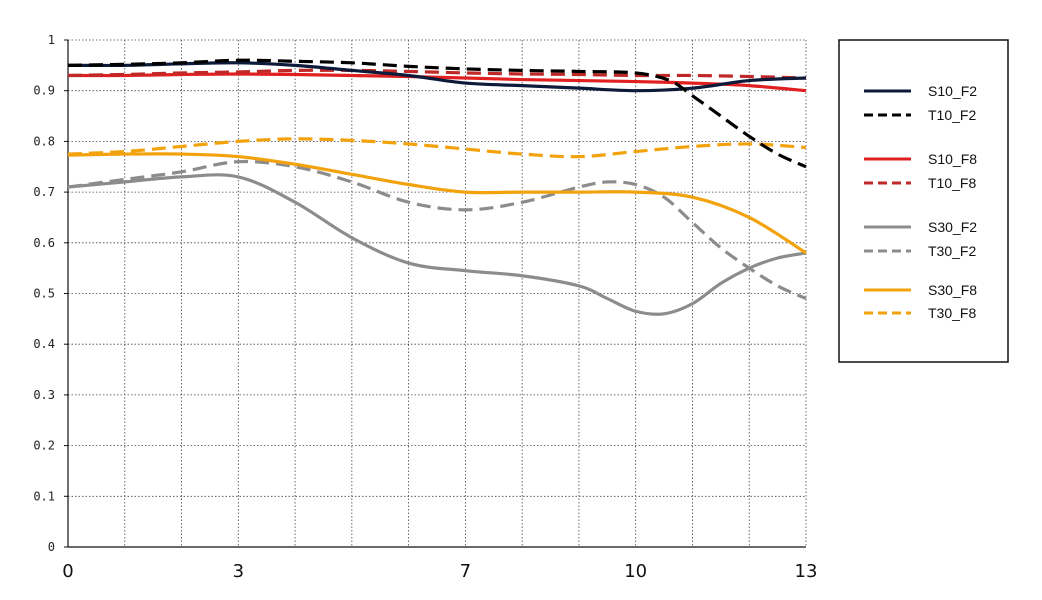  What do you see at coordinates (238, 571) in the screenshot?
I see `x-tick-label: 3` at bounding box center [238, 571].